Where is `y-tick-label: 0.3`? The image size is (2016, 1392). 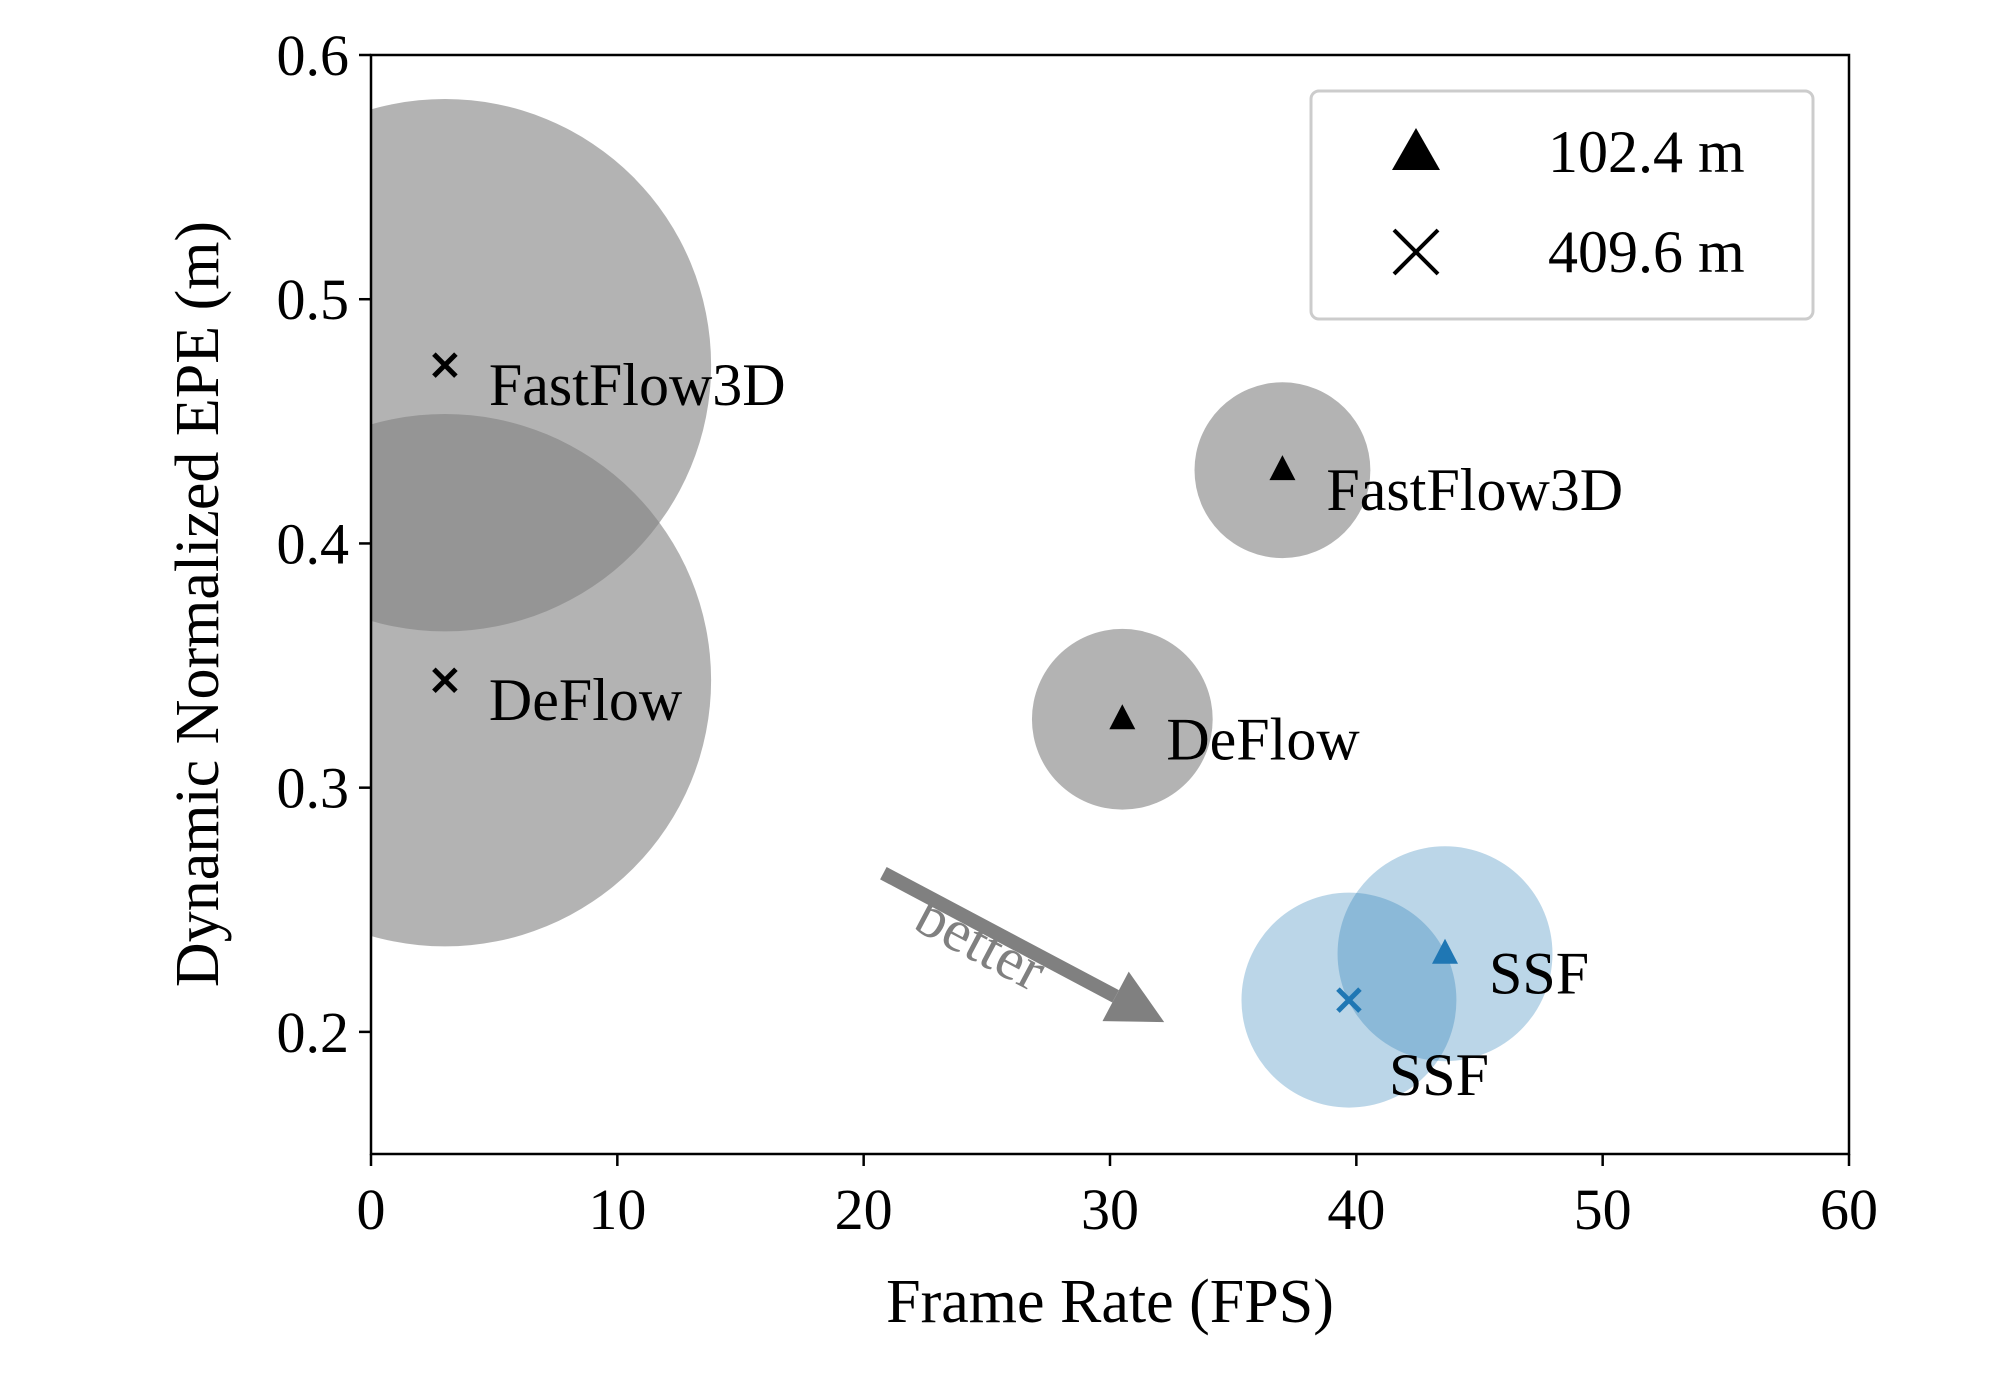 y-tick-label: 0.3 is located at coordinates (313, 788).